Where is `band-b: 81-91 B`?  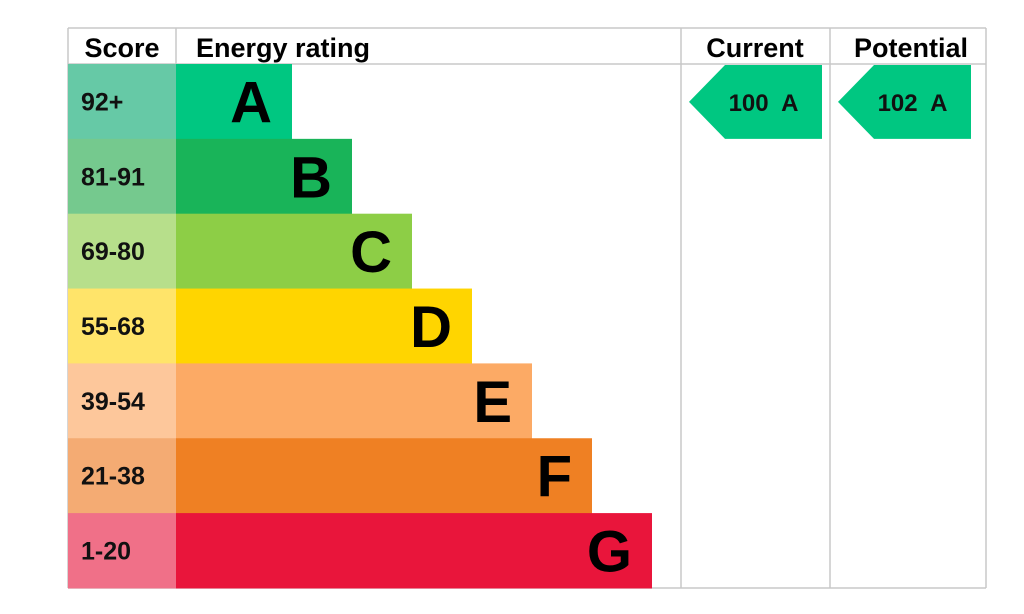 band-b: 81-91 B is located at coordinates (210, 176).